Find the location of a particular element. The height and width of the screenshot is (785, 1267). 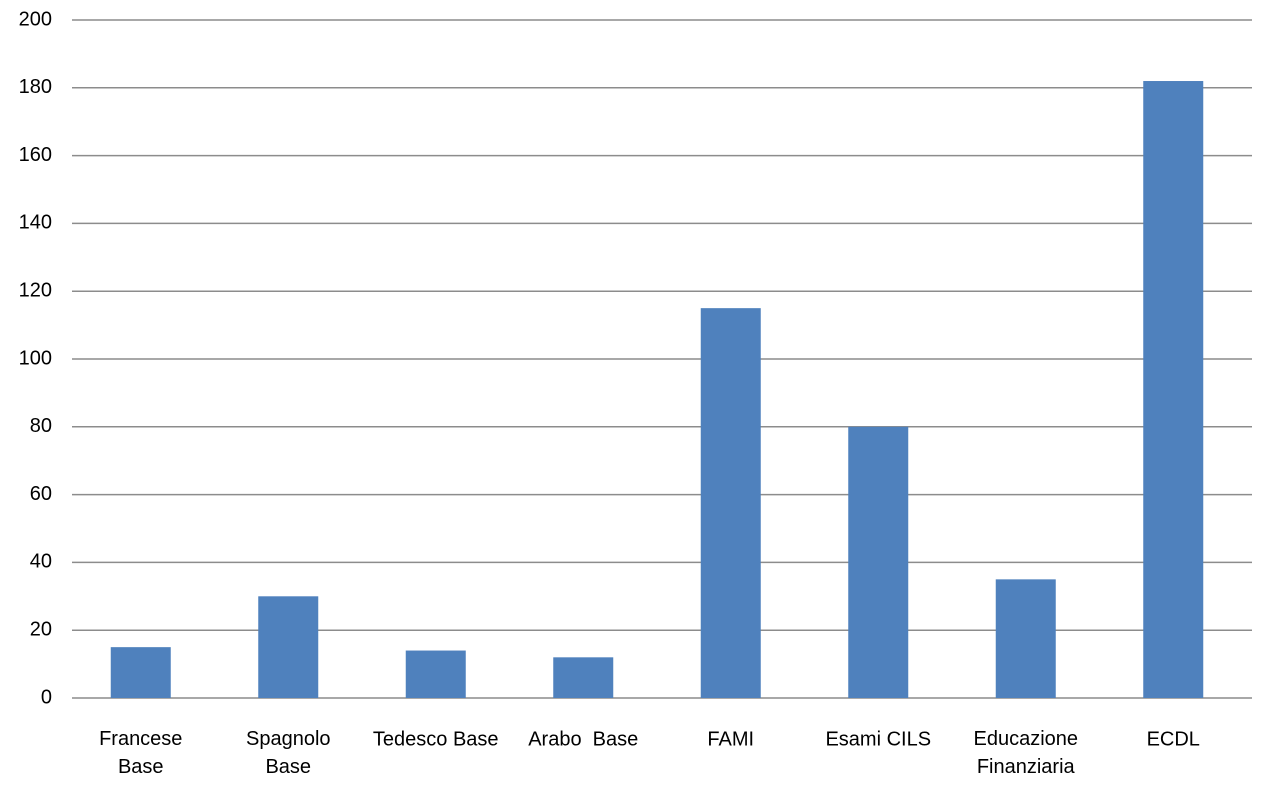

y-tick-label: 40 is located at coordinates (41, 562).